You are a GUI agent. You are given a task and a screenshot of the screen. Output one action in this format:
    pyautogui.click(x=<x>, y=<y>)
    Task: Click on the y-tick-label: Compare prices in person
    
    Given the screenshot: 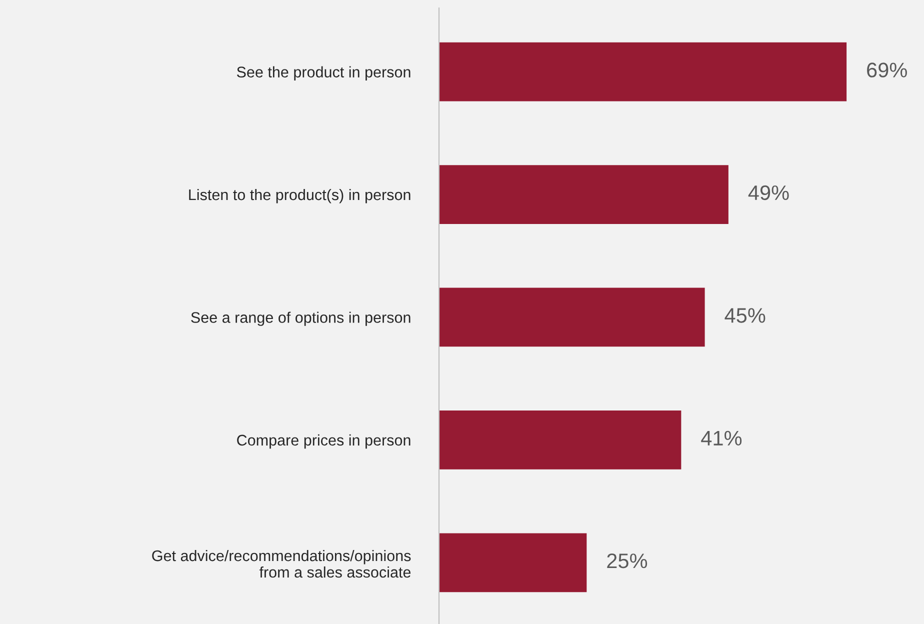 What is the action you would take?
    pyautogui.click(x=323, y=441)
    